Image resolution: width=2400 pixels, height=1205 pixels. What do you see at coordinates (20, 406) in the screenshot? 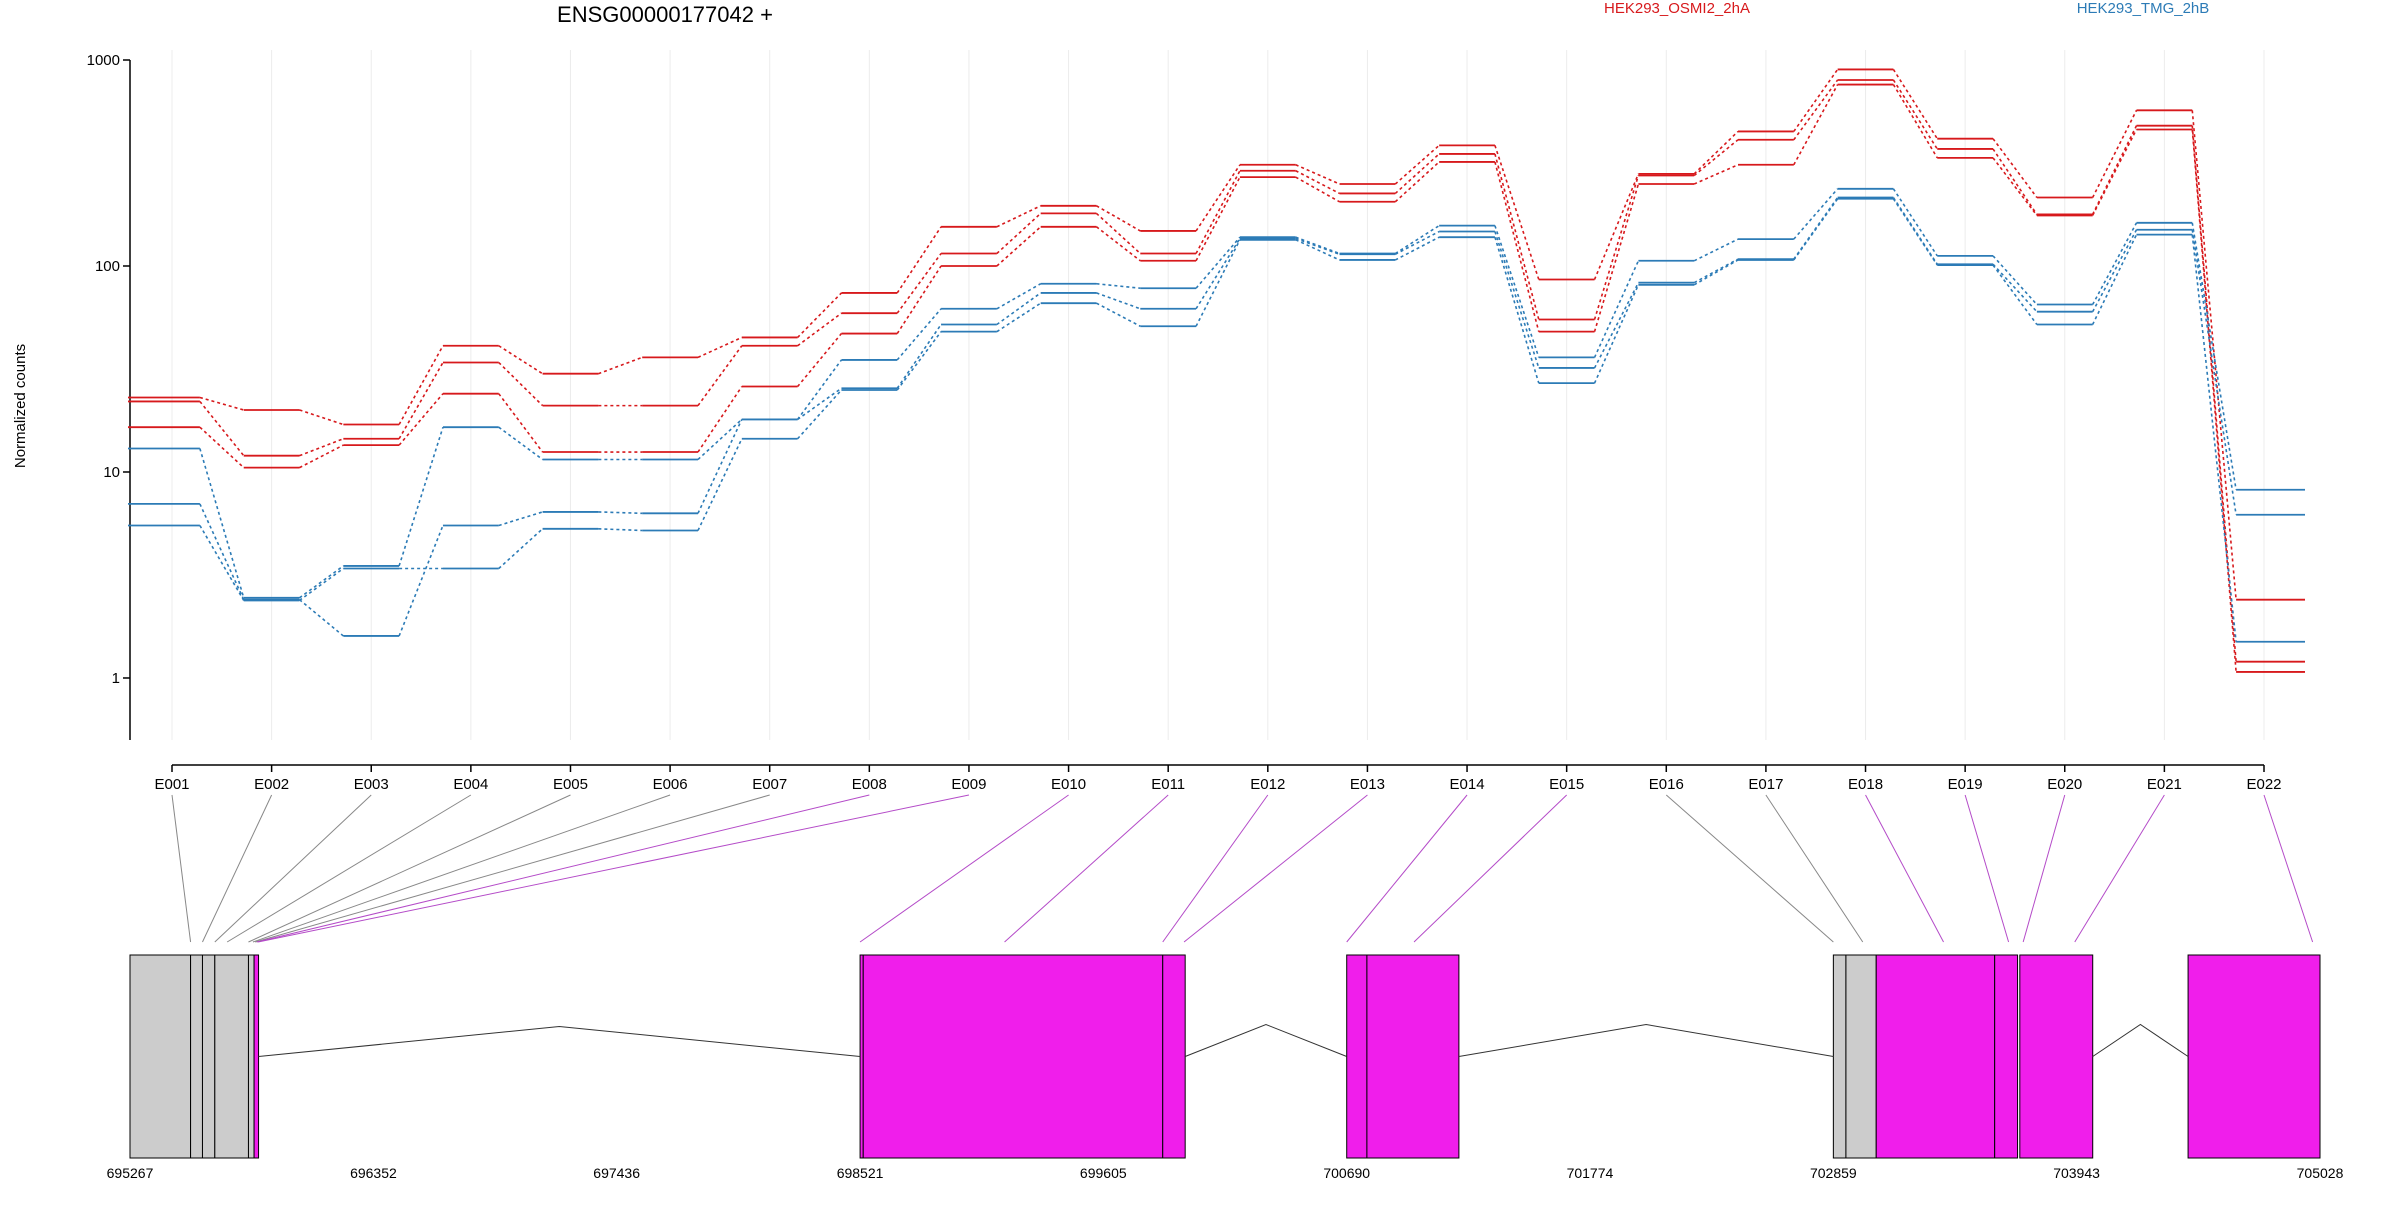
I see `y-axis-label: Normalized counts` at bounding box center [20, 406].